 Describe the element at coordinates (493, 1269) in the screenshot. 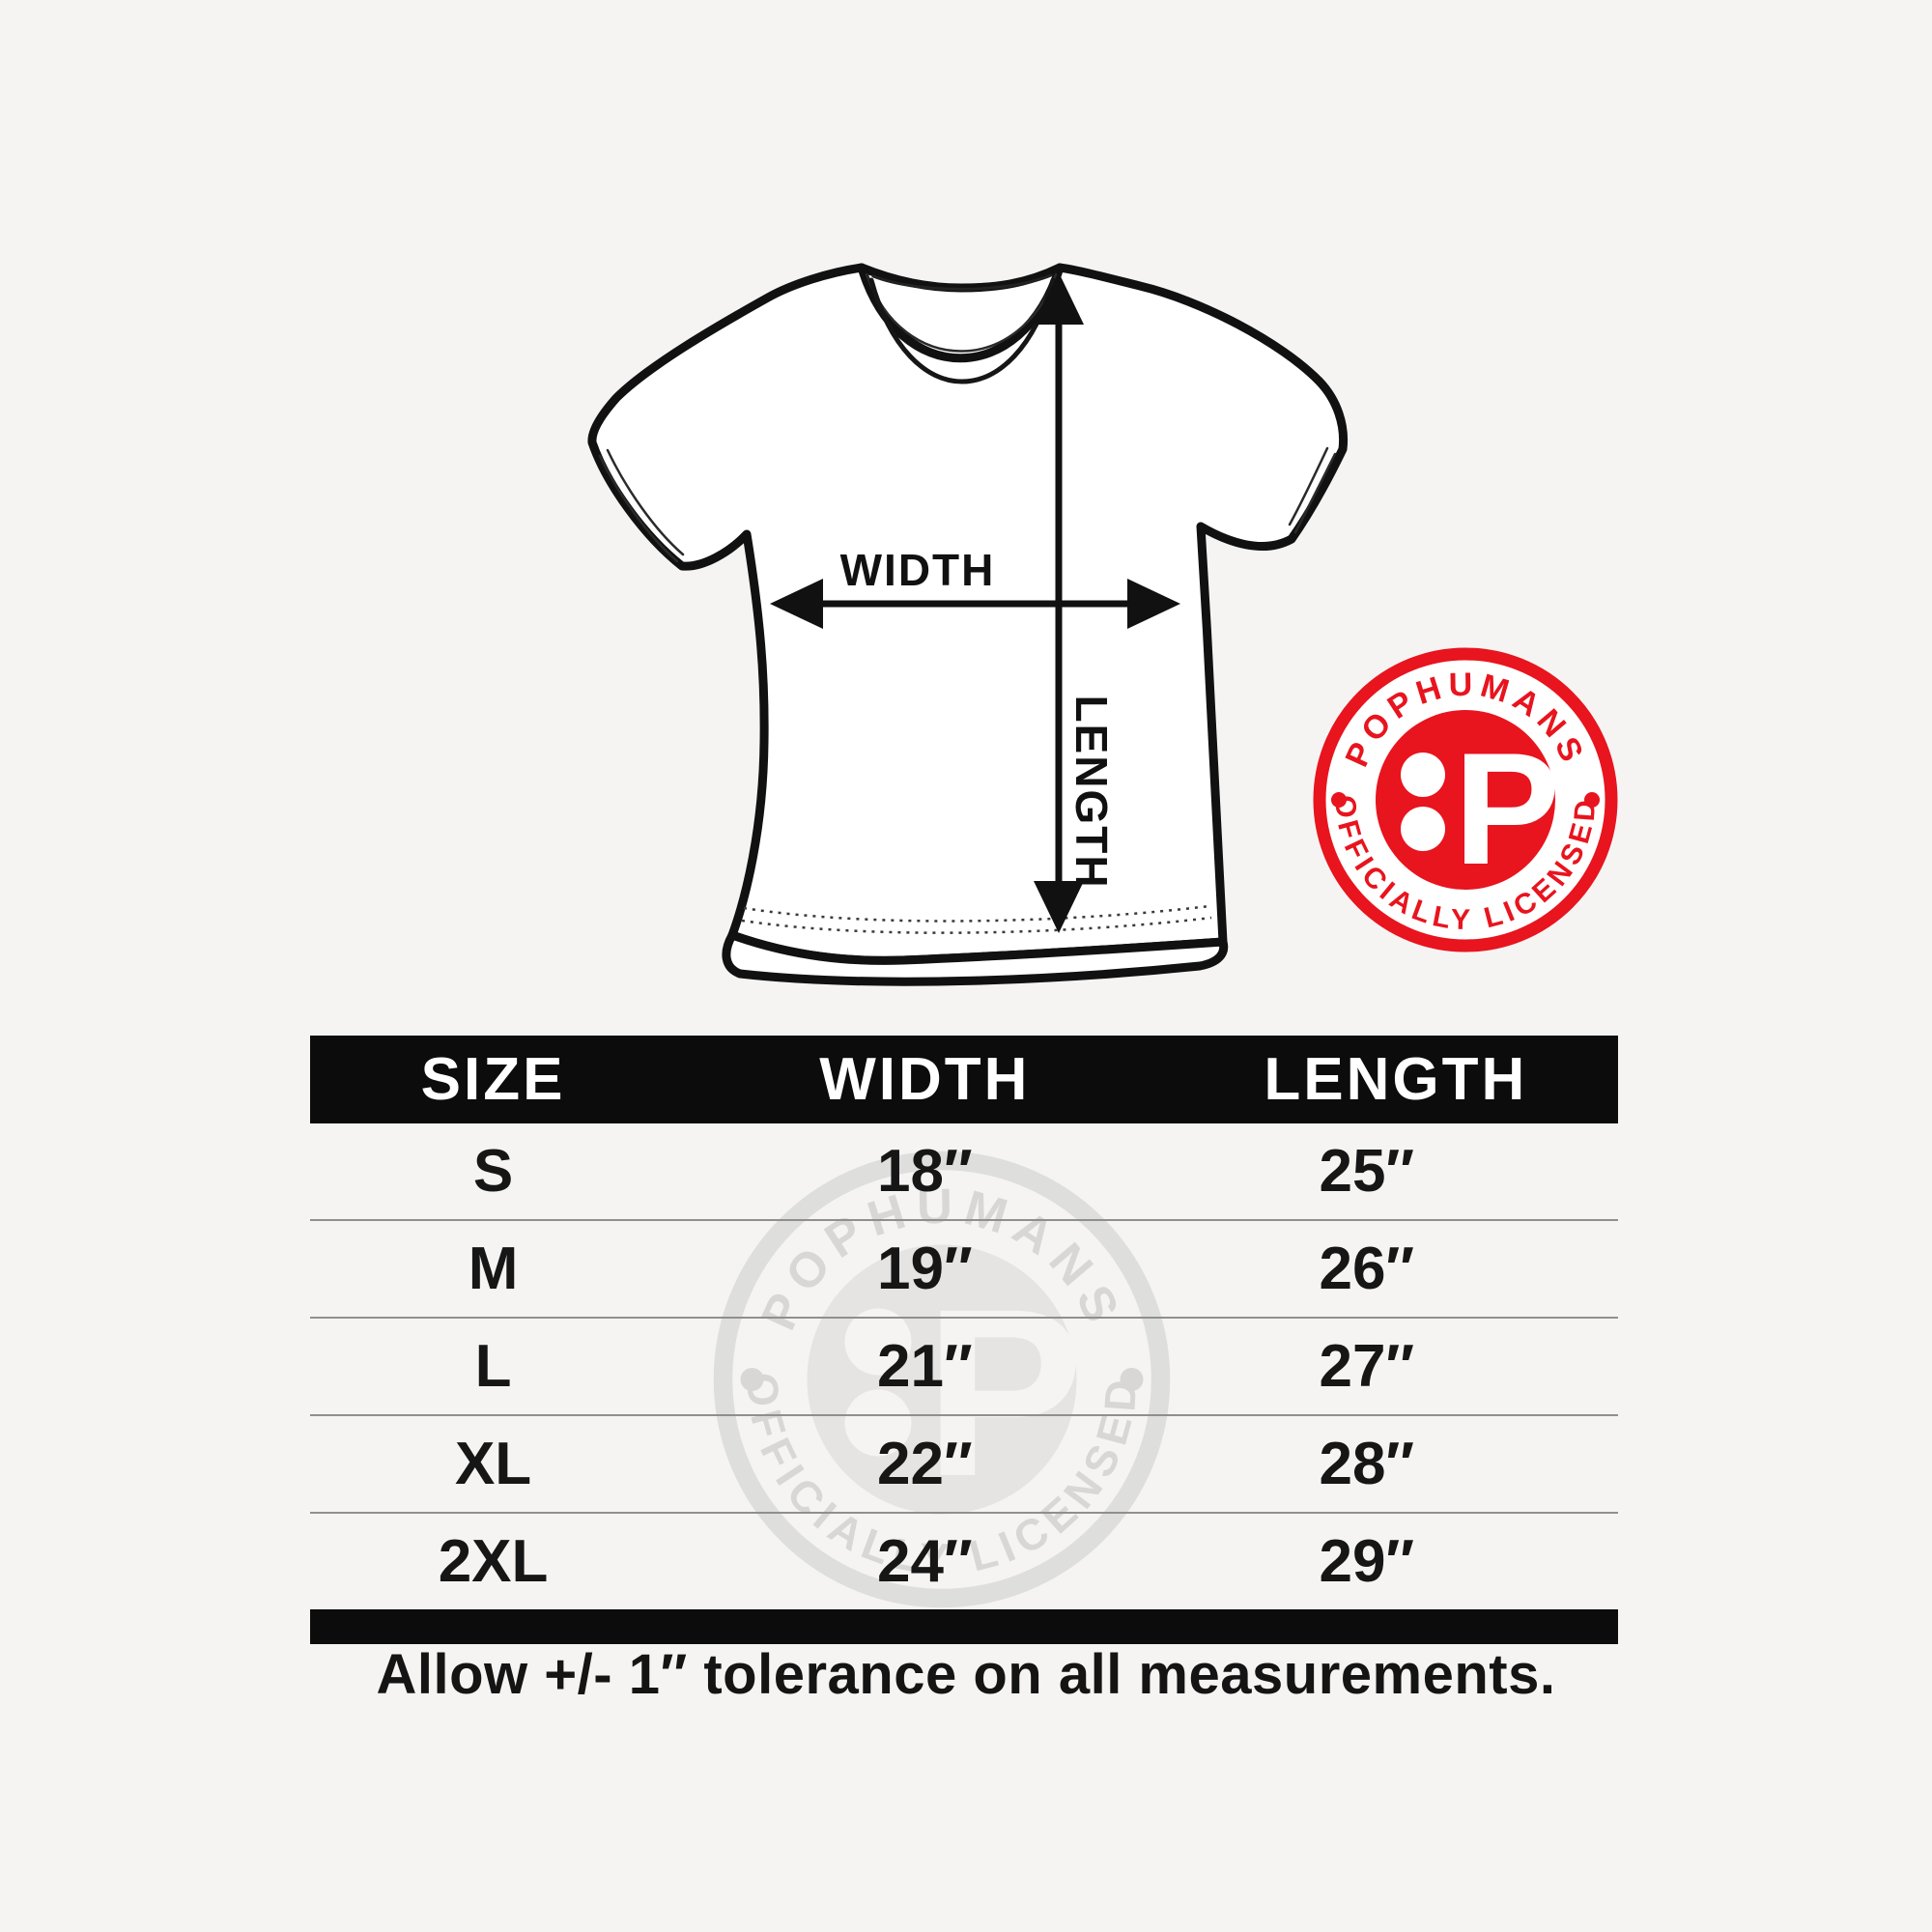

I see `size-cell: M` at that location.